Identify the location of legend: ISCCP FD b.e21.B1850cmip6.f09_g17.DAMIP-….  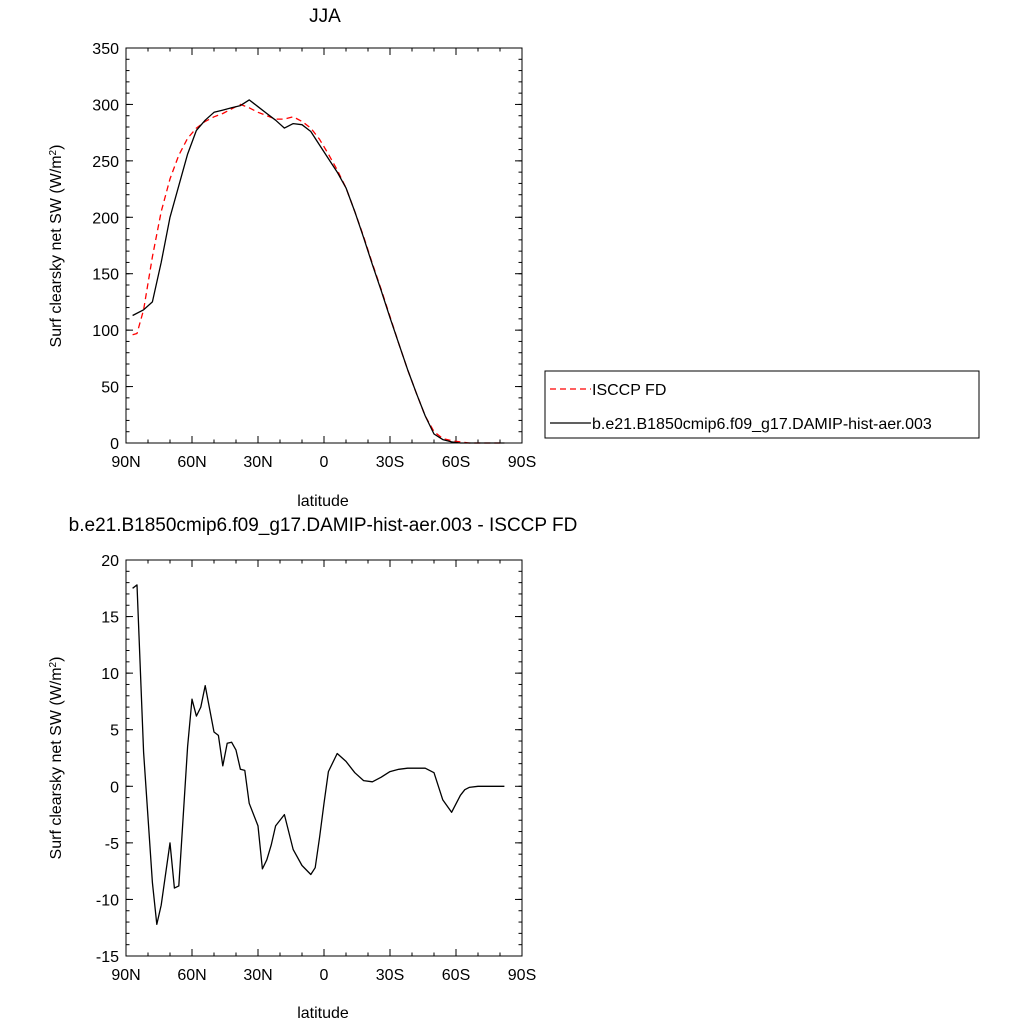
(762, 404).